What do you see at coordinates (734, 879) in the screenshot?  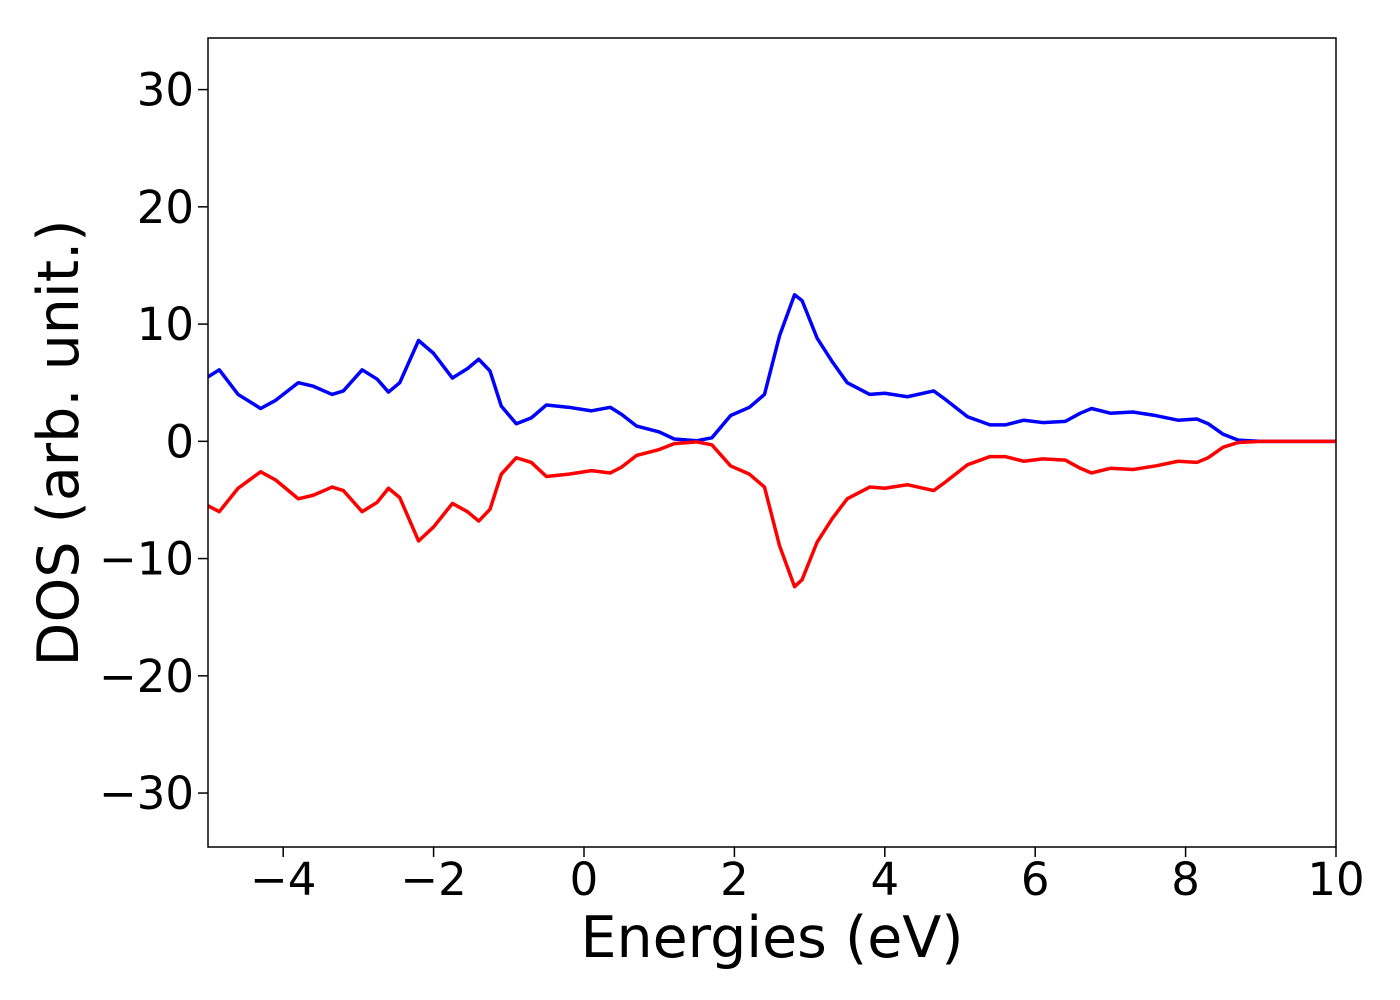 I see `x-tick-label: 2` at bounding box center [734, 879].